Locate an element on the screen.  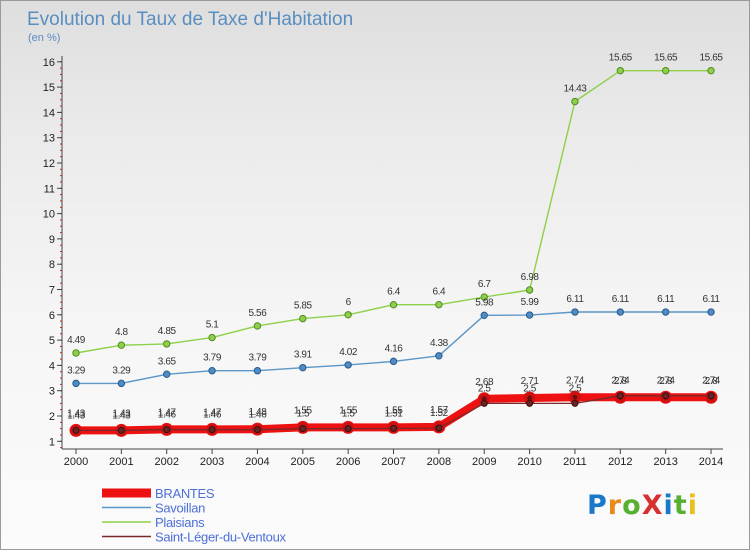
data-label: 5.85 is located at coordinates (303, 306).